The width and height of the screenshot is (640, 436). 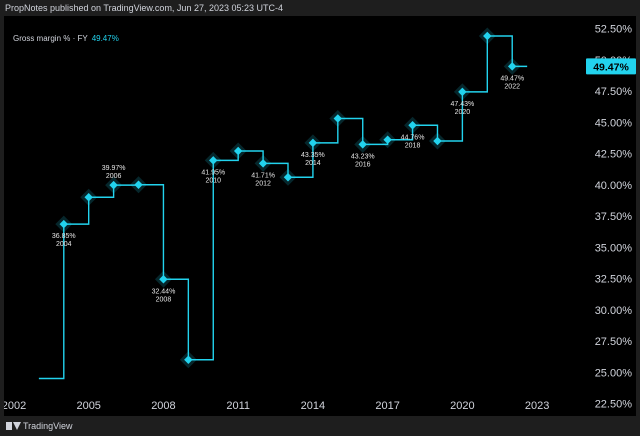 What do you see at coordinates (614, 405) in the screenshot?
I see `y-tick-label: 22.50%` at bounding box center [614, 405].